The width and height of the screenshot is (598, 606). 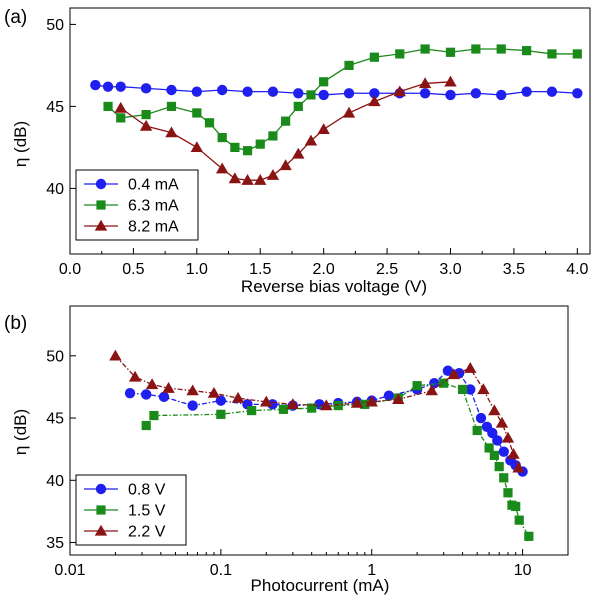 I want to click on panel-b-x-tick-label: 0.01, so click(x=69, y=570).